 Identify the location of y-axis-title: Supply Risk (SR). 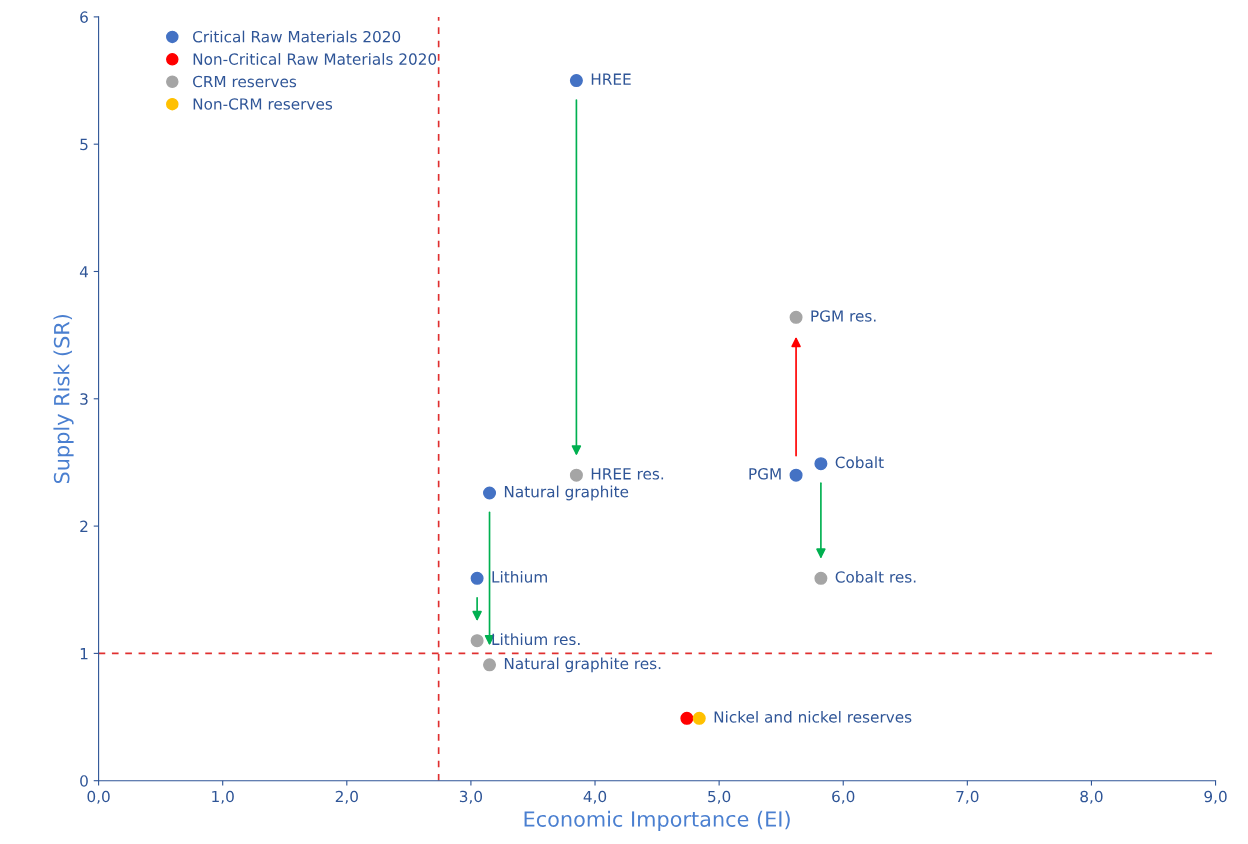
(63, 399).